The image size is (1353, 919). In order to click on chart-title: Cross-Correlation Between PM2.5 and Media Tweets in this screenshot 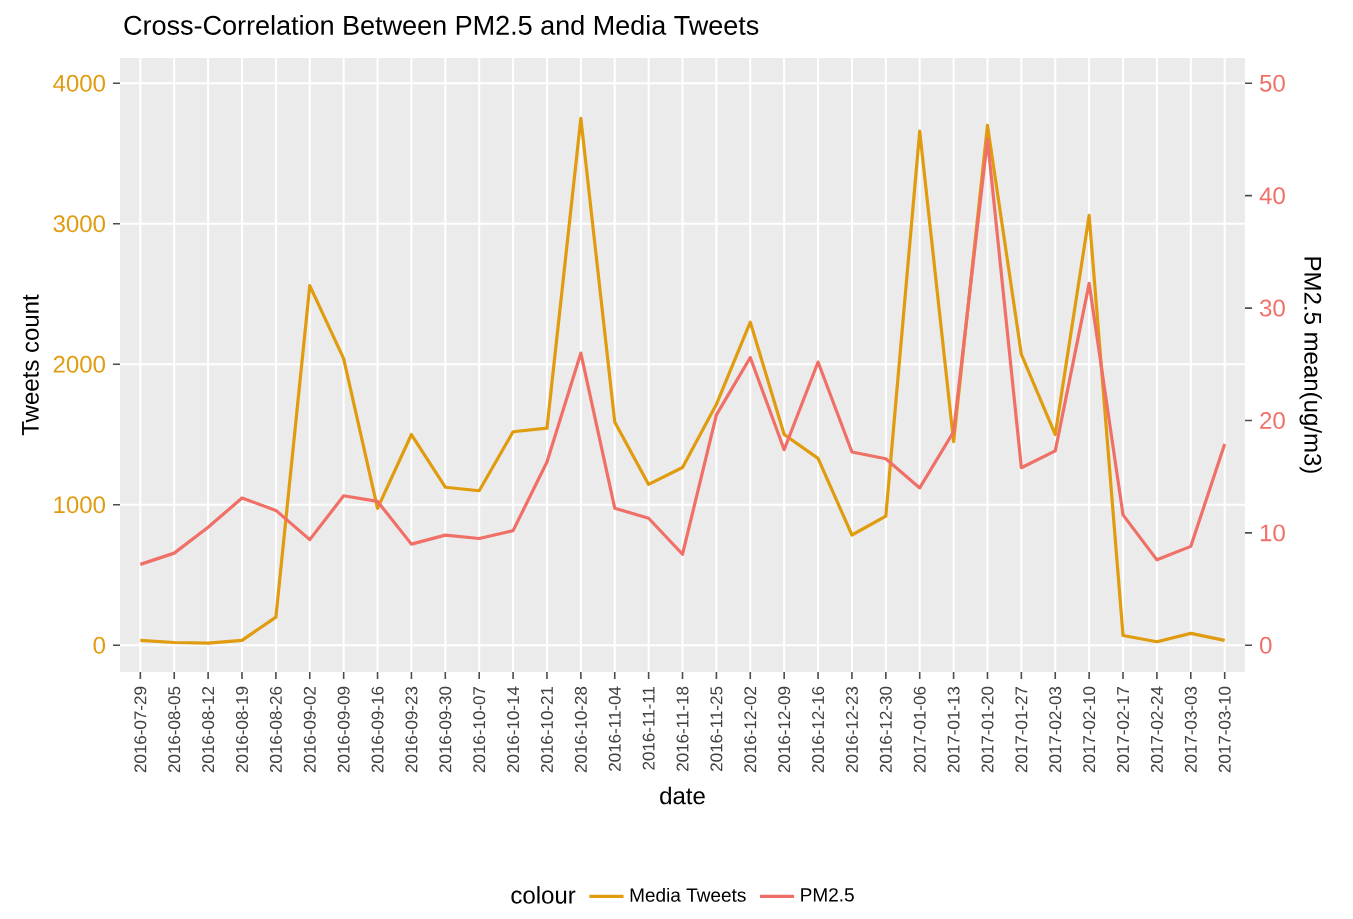, I will do `click(441, 25)`.